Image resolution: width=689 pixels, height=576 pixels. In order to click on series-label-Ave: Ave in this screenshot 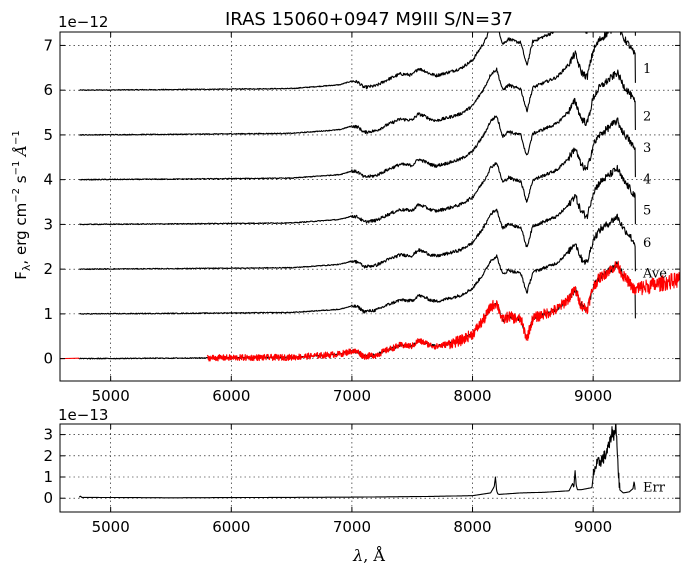, I will do `click(654, 273)`.